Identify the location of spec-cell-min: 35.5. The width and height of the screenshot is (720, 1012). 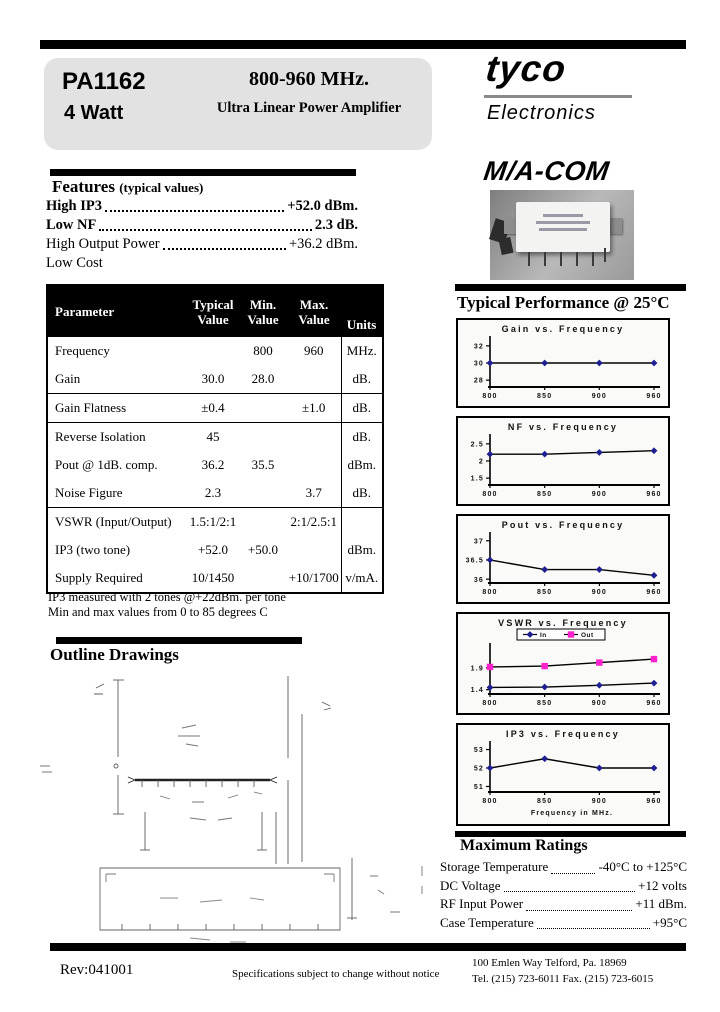
(263, 464).